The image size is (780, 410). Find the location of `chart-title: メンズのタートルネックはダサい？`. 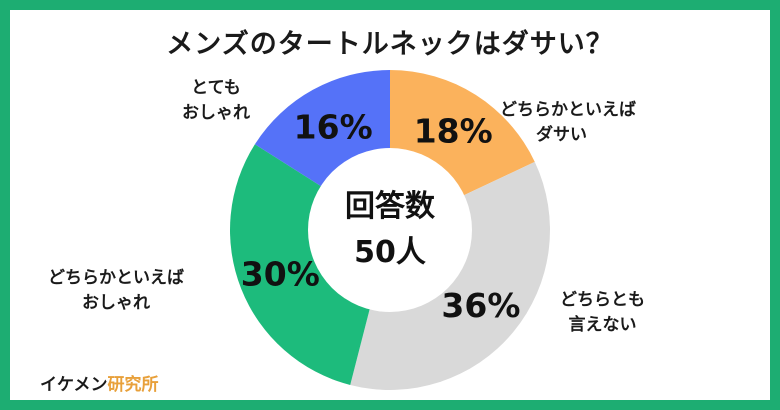

chart-title: メンズのタートルネックはダサい？ is located at coordinates (390, 44).